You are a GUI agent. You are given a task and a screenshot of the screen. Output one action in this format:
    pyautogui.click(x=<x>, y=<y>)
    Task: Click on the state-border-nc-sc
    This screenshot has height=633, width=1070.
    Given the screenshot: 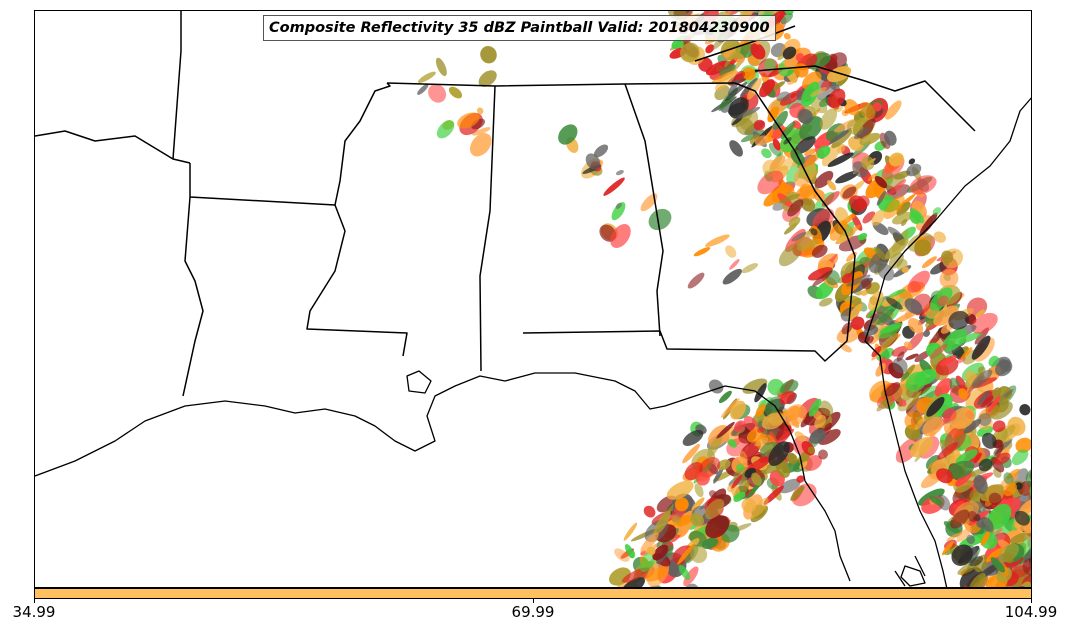 What is the action you would take?
    pyautogui.click(x=865, y=98)
    